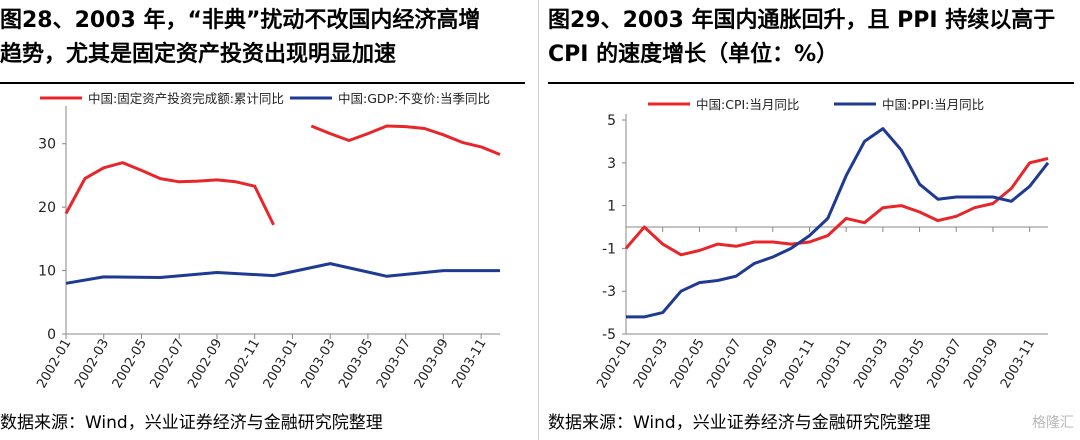 The image size is (1080, 440). I want to click on right-chart-x-tick-label: 2002-05, so click(688, 364).